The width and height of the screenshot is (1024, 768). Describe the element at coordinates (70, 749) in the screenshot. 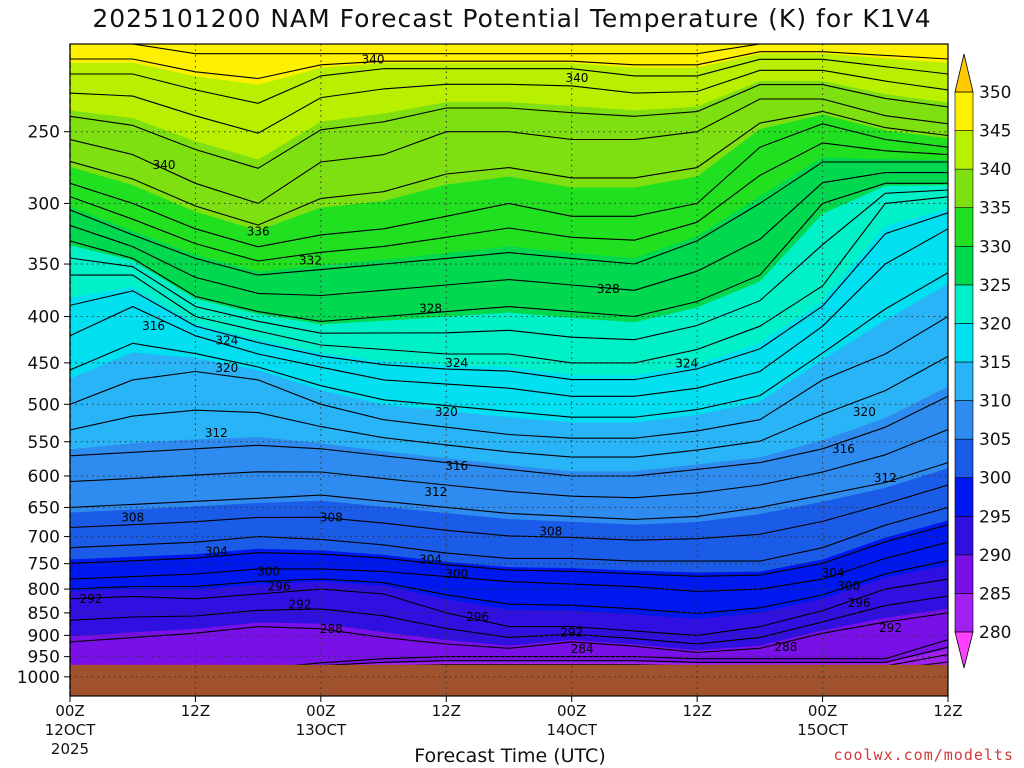

I see `x-tick-year: 2025` at that location.